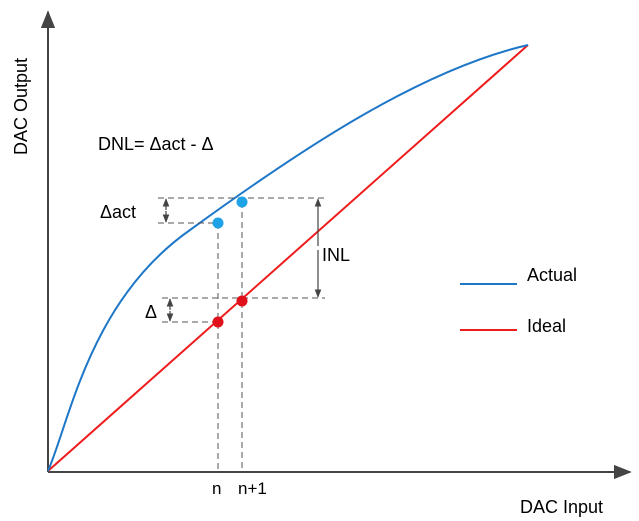 The height and width of the screenshot is (521, 639). I want to click on legend: Actual Ideal, so click(518, 300).